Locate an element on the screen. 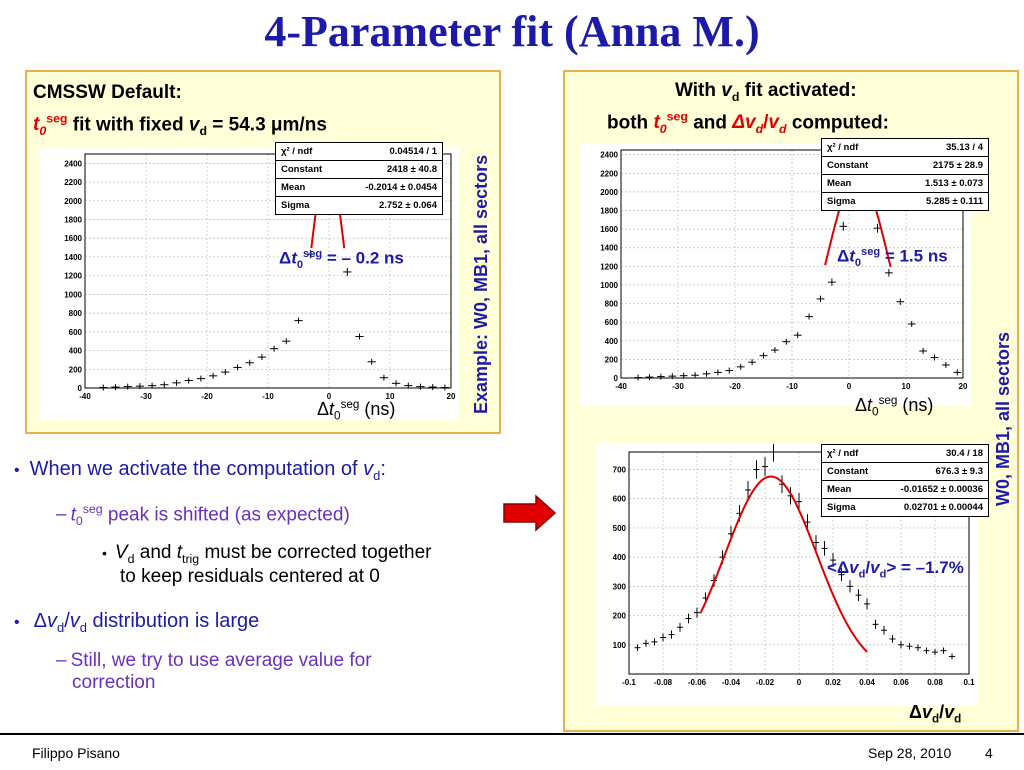  v: v is located at coordinates (368, 469).